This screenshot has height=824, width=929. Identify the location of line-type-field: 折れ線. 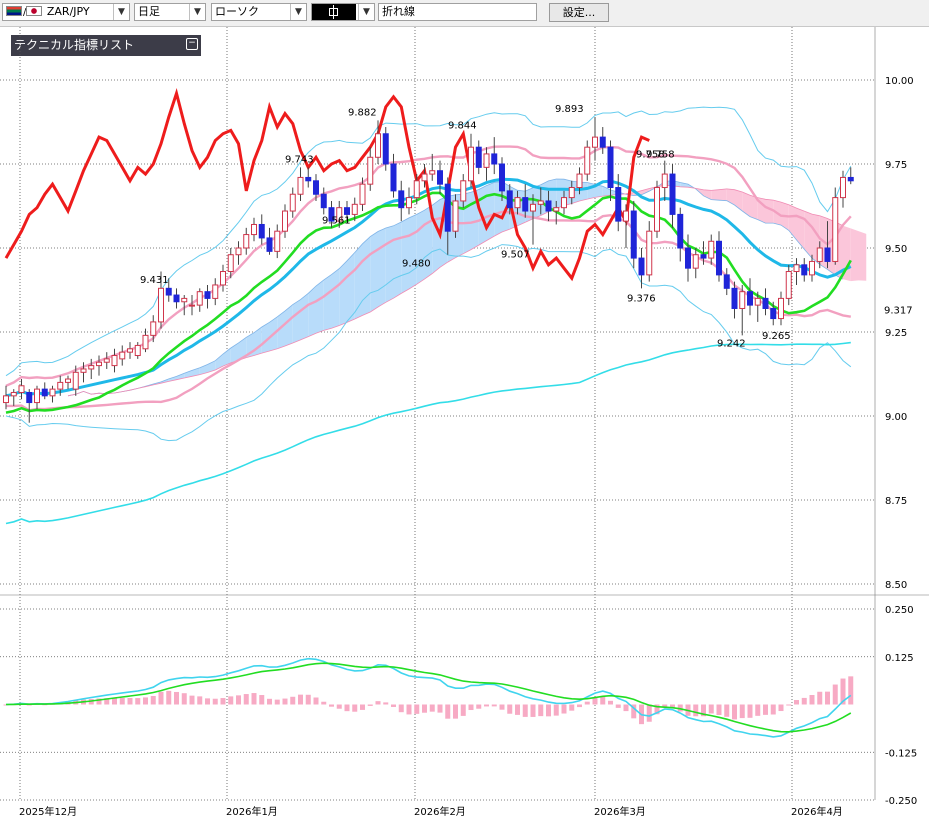
(457, 12).